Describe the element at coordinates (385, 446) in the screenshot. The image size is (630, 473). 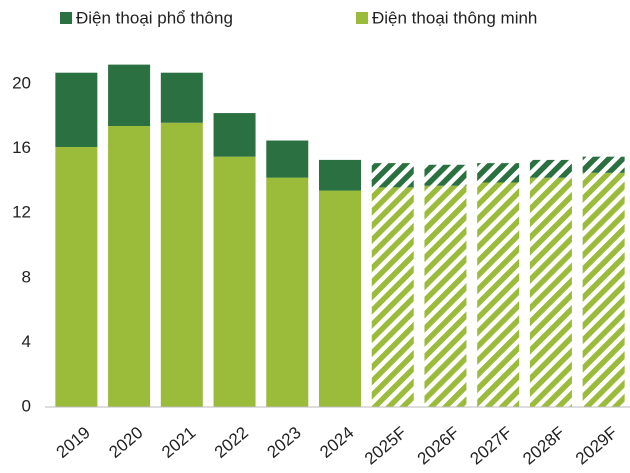
I see `x-tick-label: 2025F` at that location.